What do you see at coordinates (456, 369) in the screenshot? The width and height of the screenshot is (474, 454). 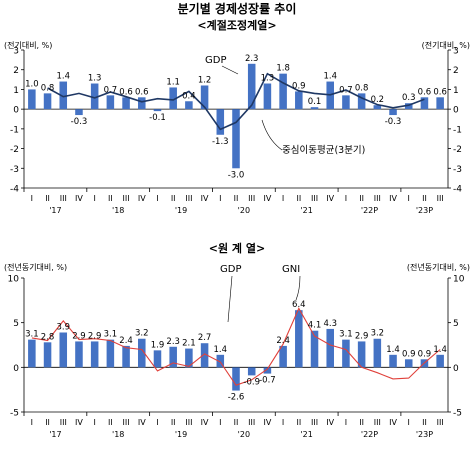 I see `chart2-ytick-label-right: 0` at bounding box center [456, 369].